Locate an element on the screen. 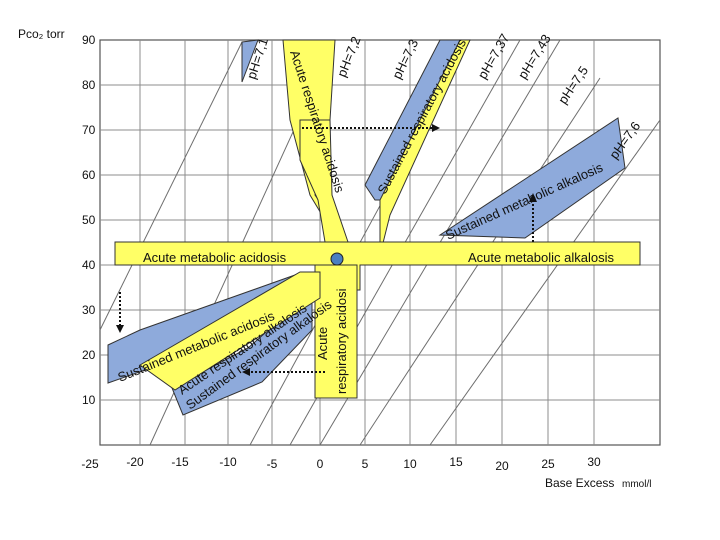  y-tick: 40 is located at coordinates (89, 265).